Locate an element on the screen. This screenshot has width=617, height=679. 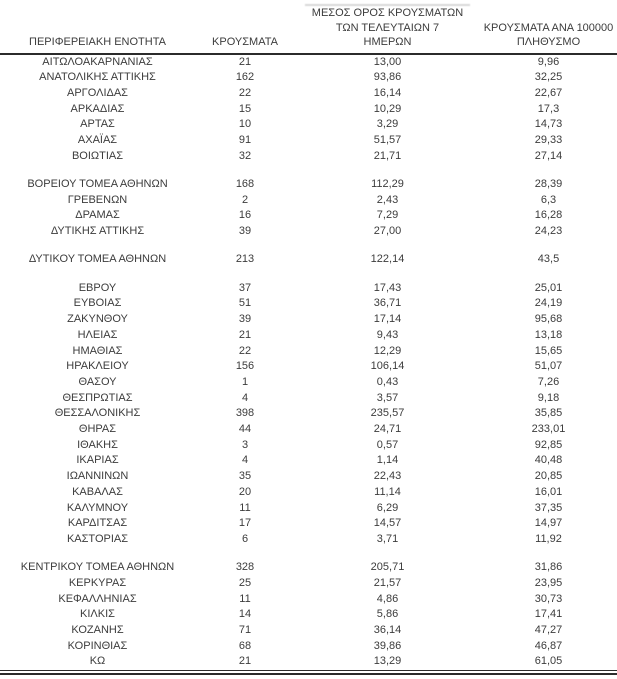
per100k-cell: 13,18 is located at coordinates (548, 334).